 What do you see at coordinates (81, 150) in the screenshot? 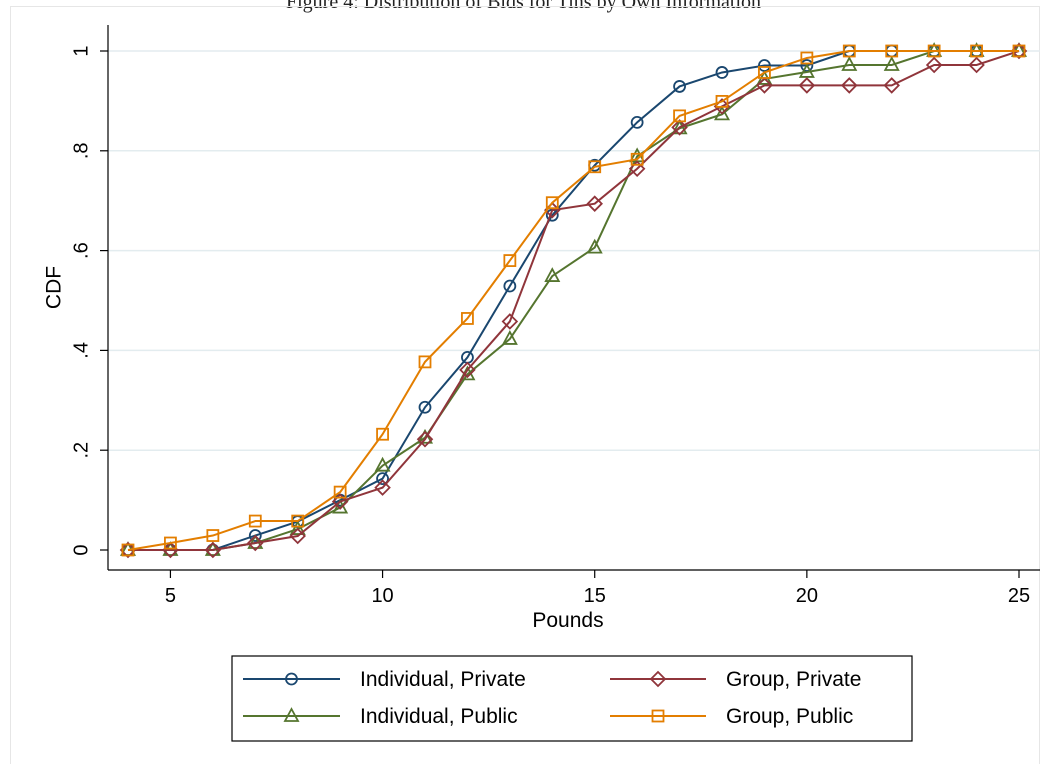
I see `y-tick-label: .8` at bounding box center [81, 150].